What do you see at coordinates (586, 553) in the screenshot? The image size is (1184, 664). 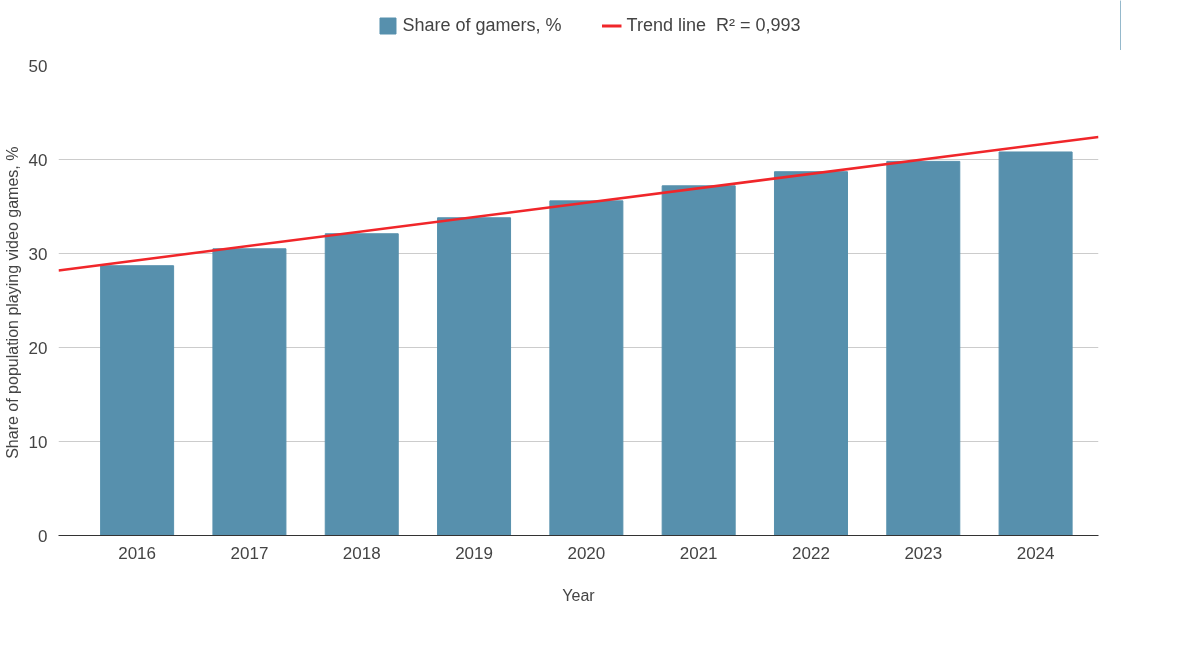 I see `x-tick-label: 2020` at bounding box center [586, 553].